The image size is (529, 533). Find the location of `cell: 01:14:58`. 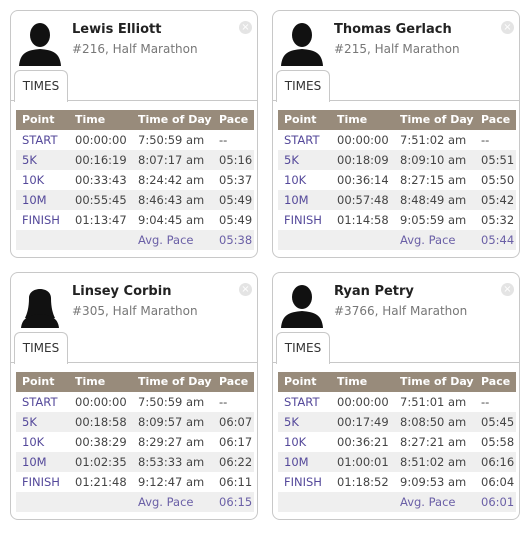

cell: 01:14:58 is located at coordinates (363, 220).